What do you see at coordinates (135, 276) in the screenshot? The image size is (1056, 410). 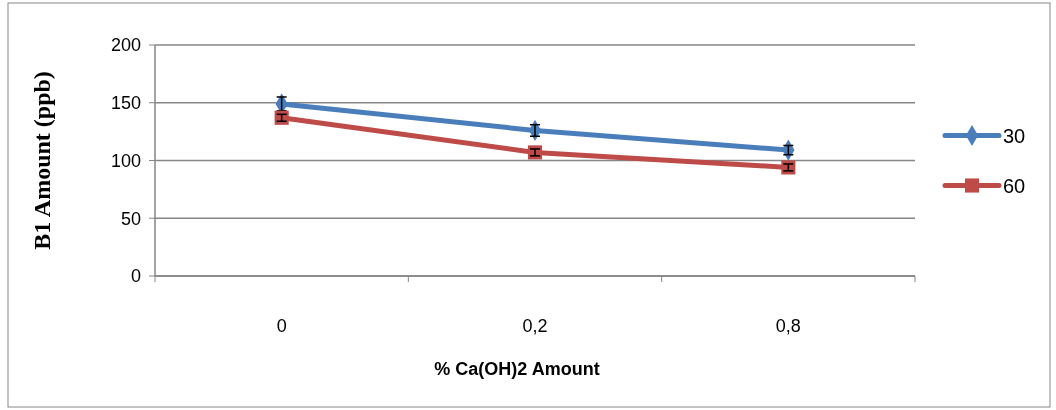 I see `y-tick-label: 0` at bounding box center [135, 276].